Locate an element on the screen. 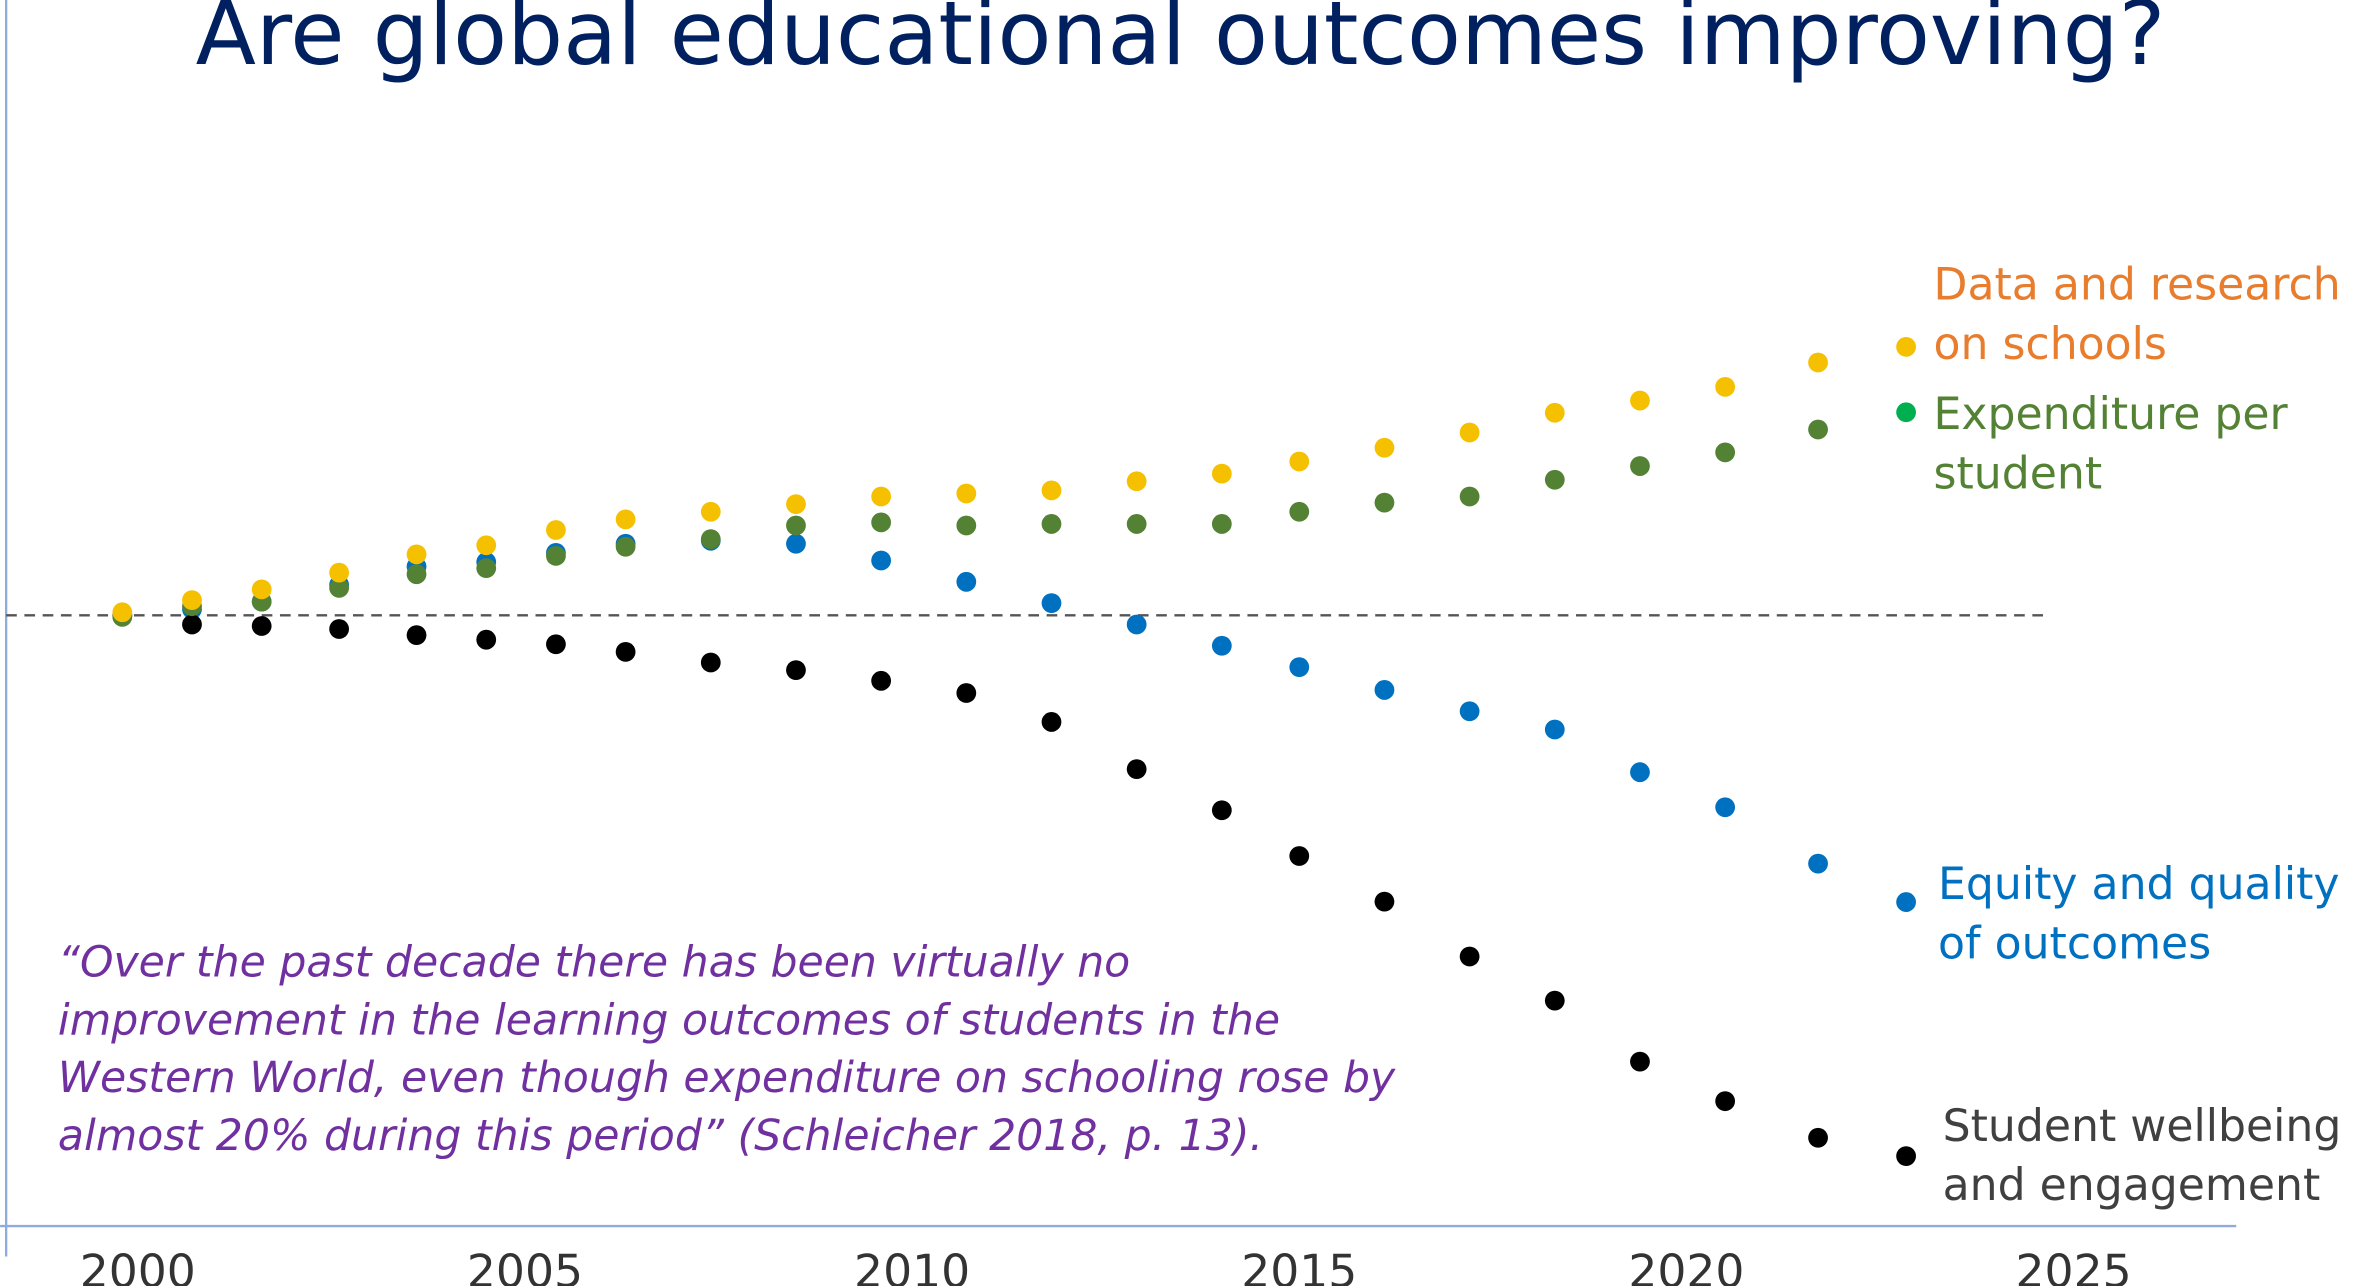 This screenshot has width=2361, height=1286. legend-label: Student wellbeing and engagement is located at coordinates (2142, 1155).